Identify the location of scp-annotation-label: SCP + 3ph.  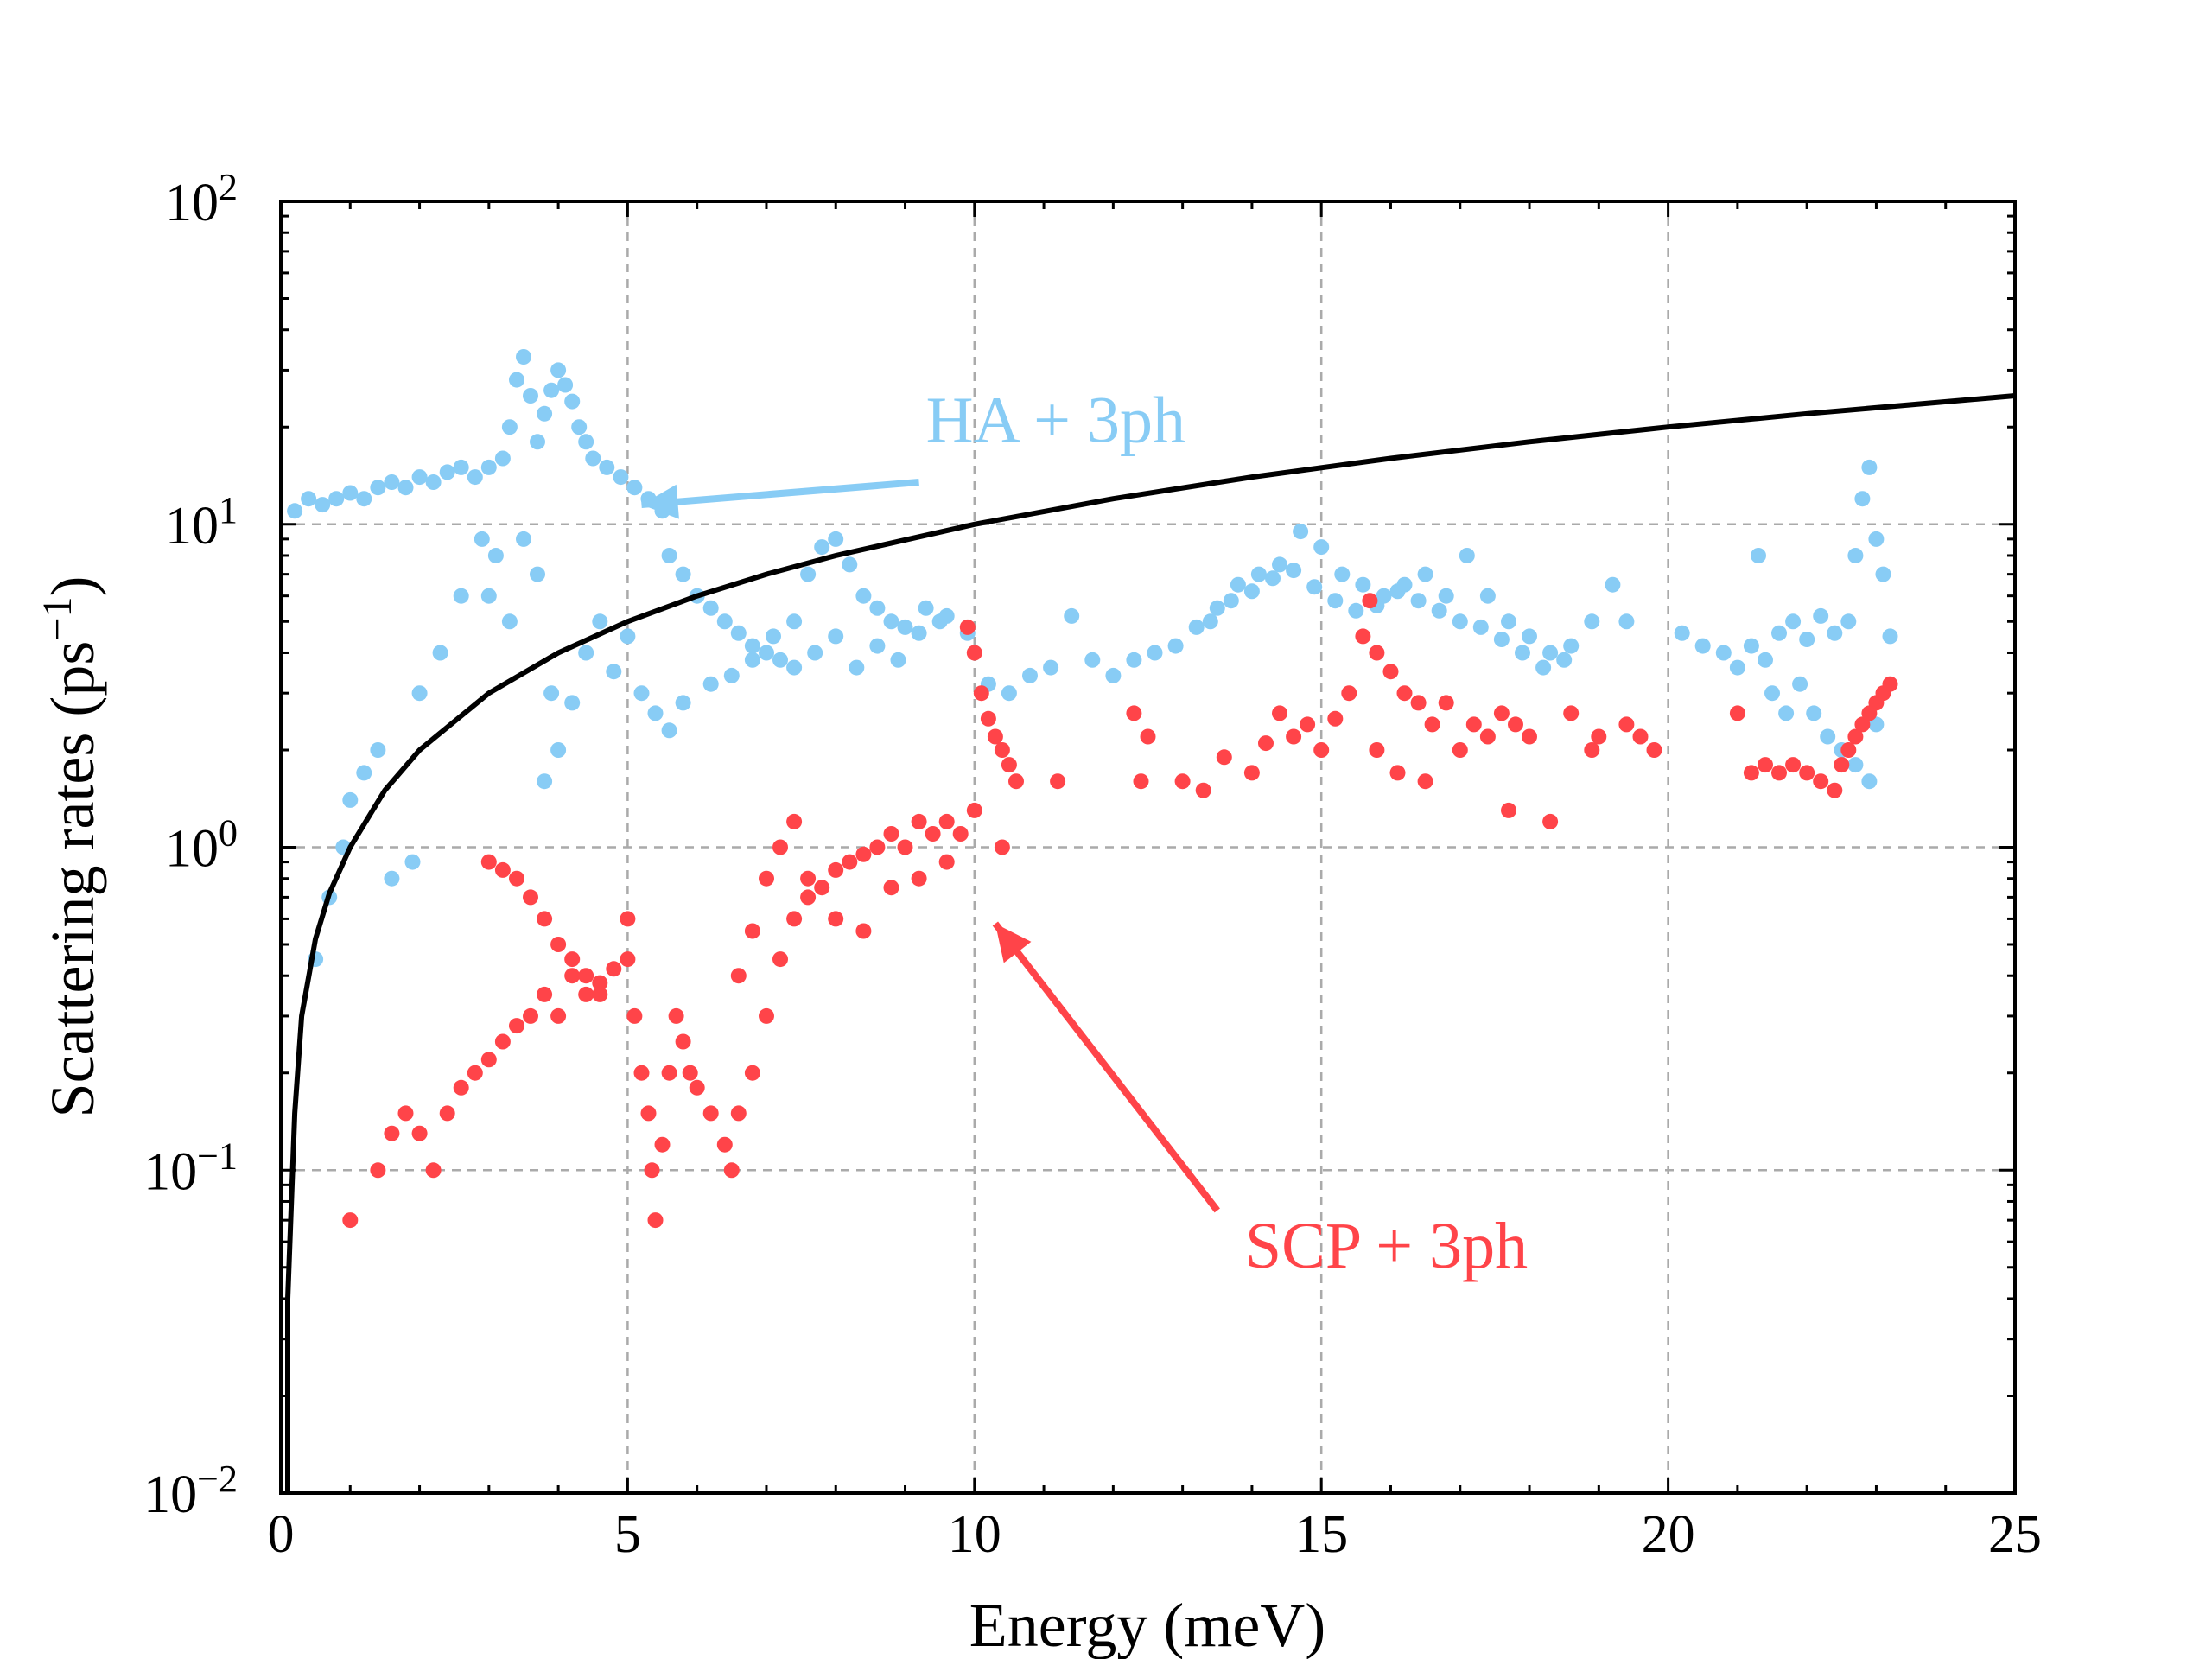
(1386, 1246).